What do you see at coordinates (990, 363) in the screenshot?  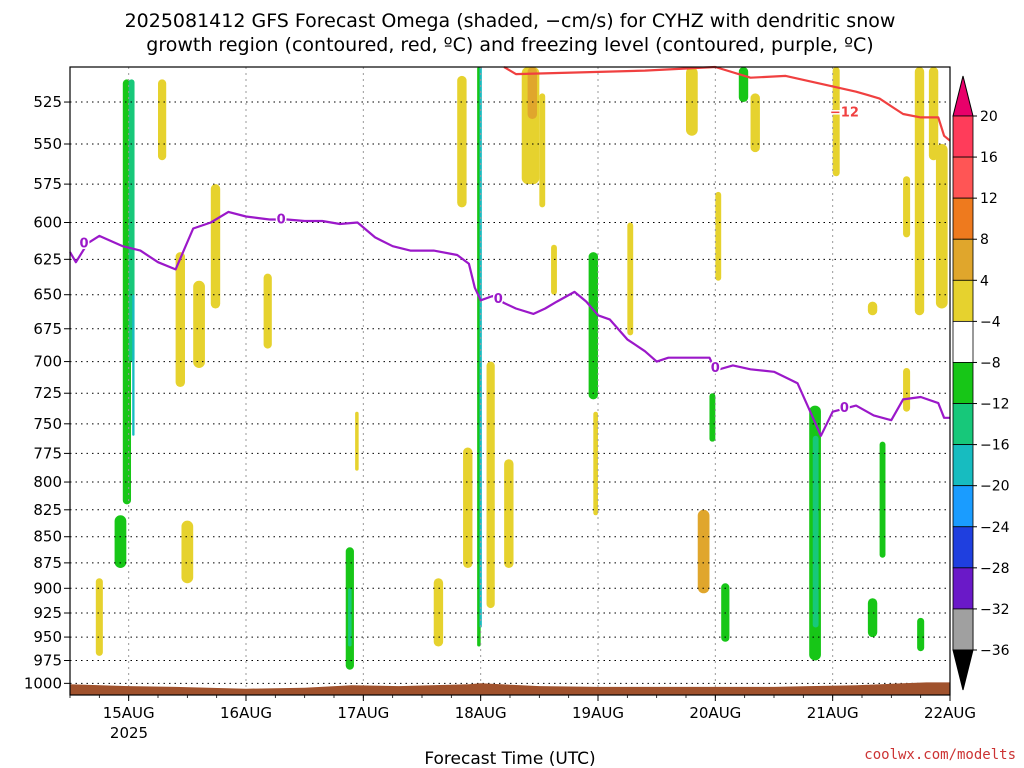 I see `colorbar-label: −8` at bounding box center [990, 363].